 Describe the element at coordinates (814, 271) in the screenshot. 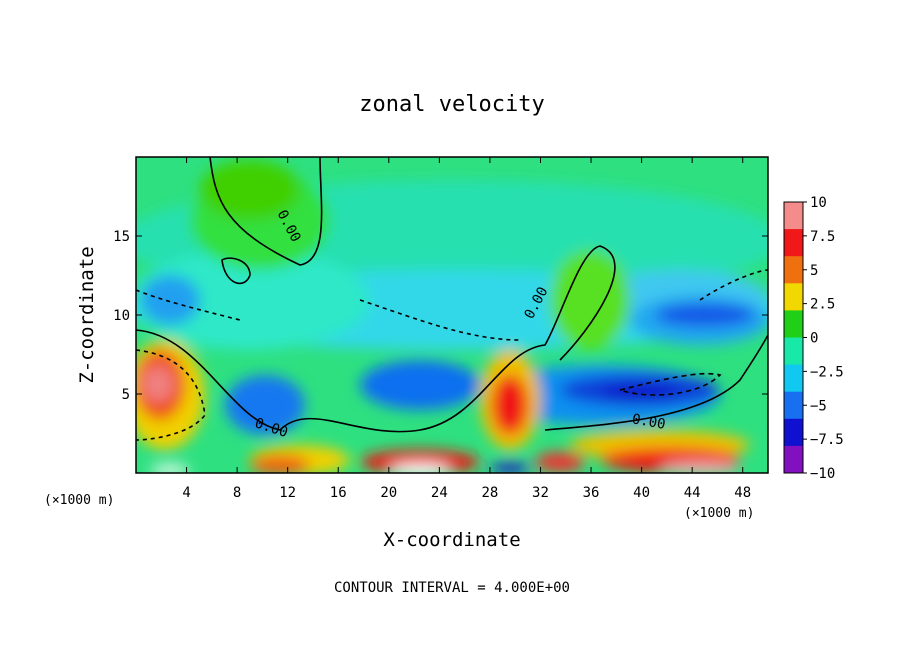

I see `colorbar-label: 5` at that location.